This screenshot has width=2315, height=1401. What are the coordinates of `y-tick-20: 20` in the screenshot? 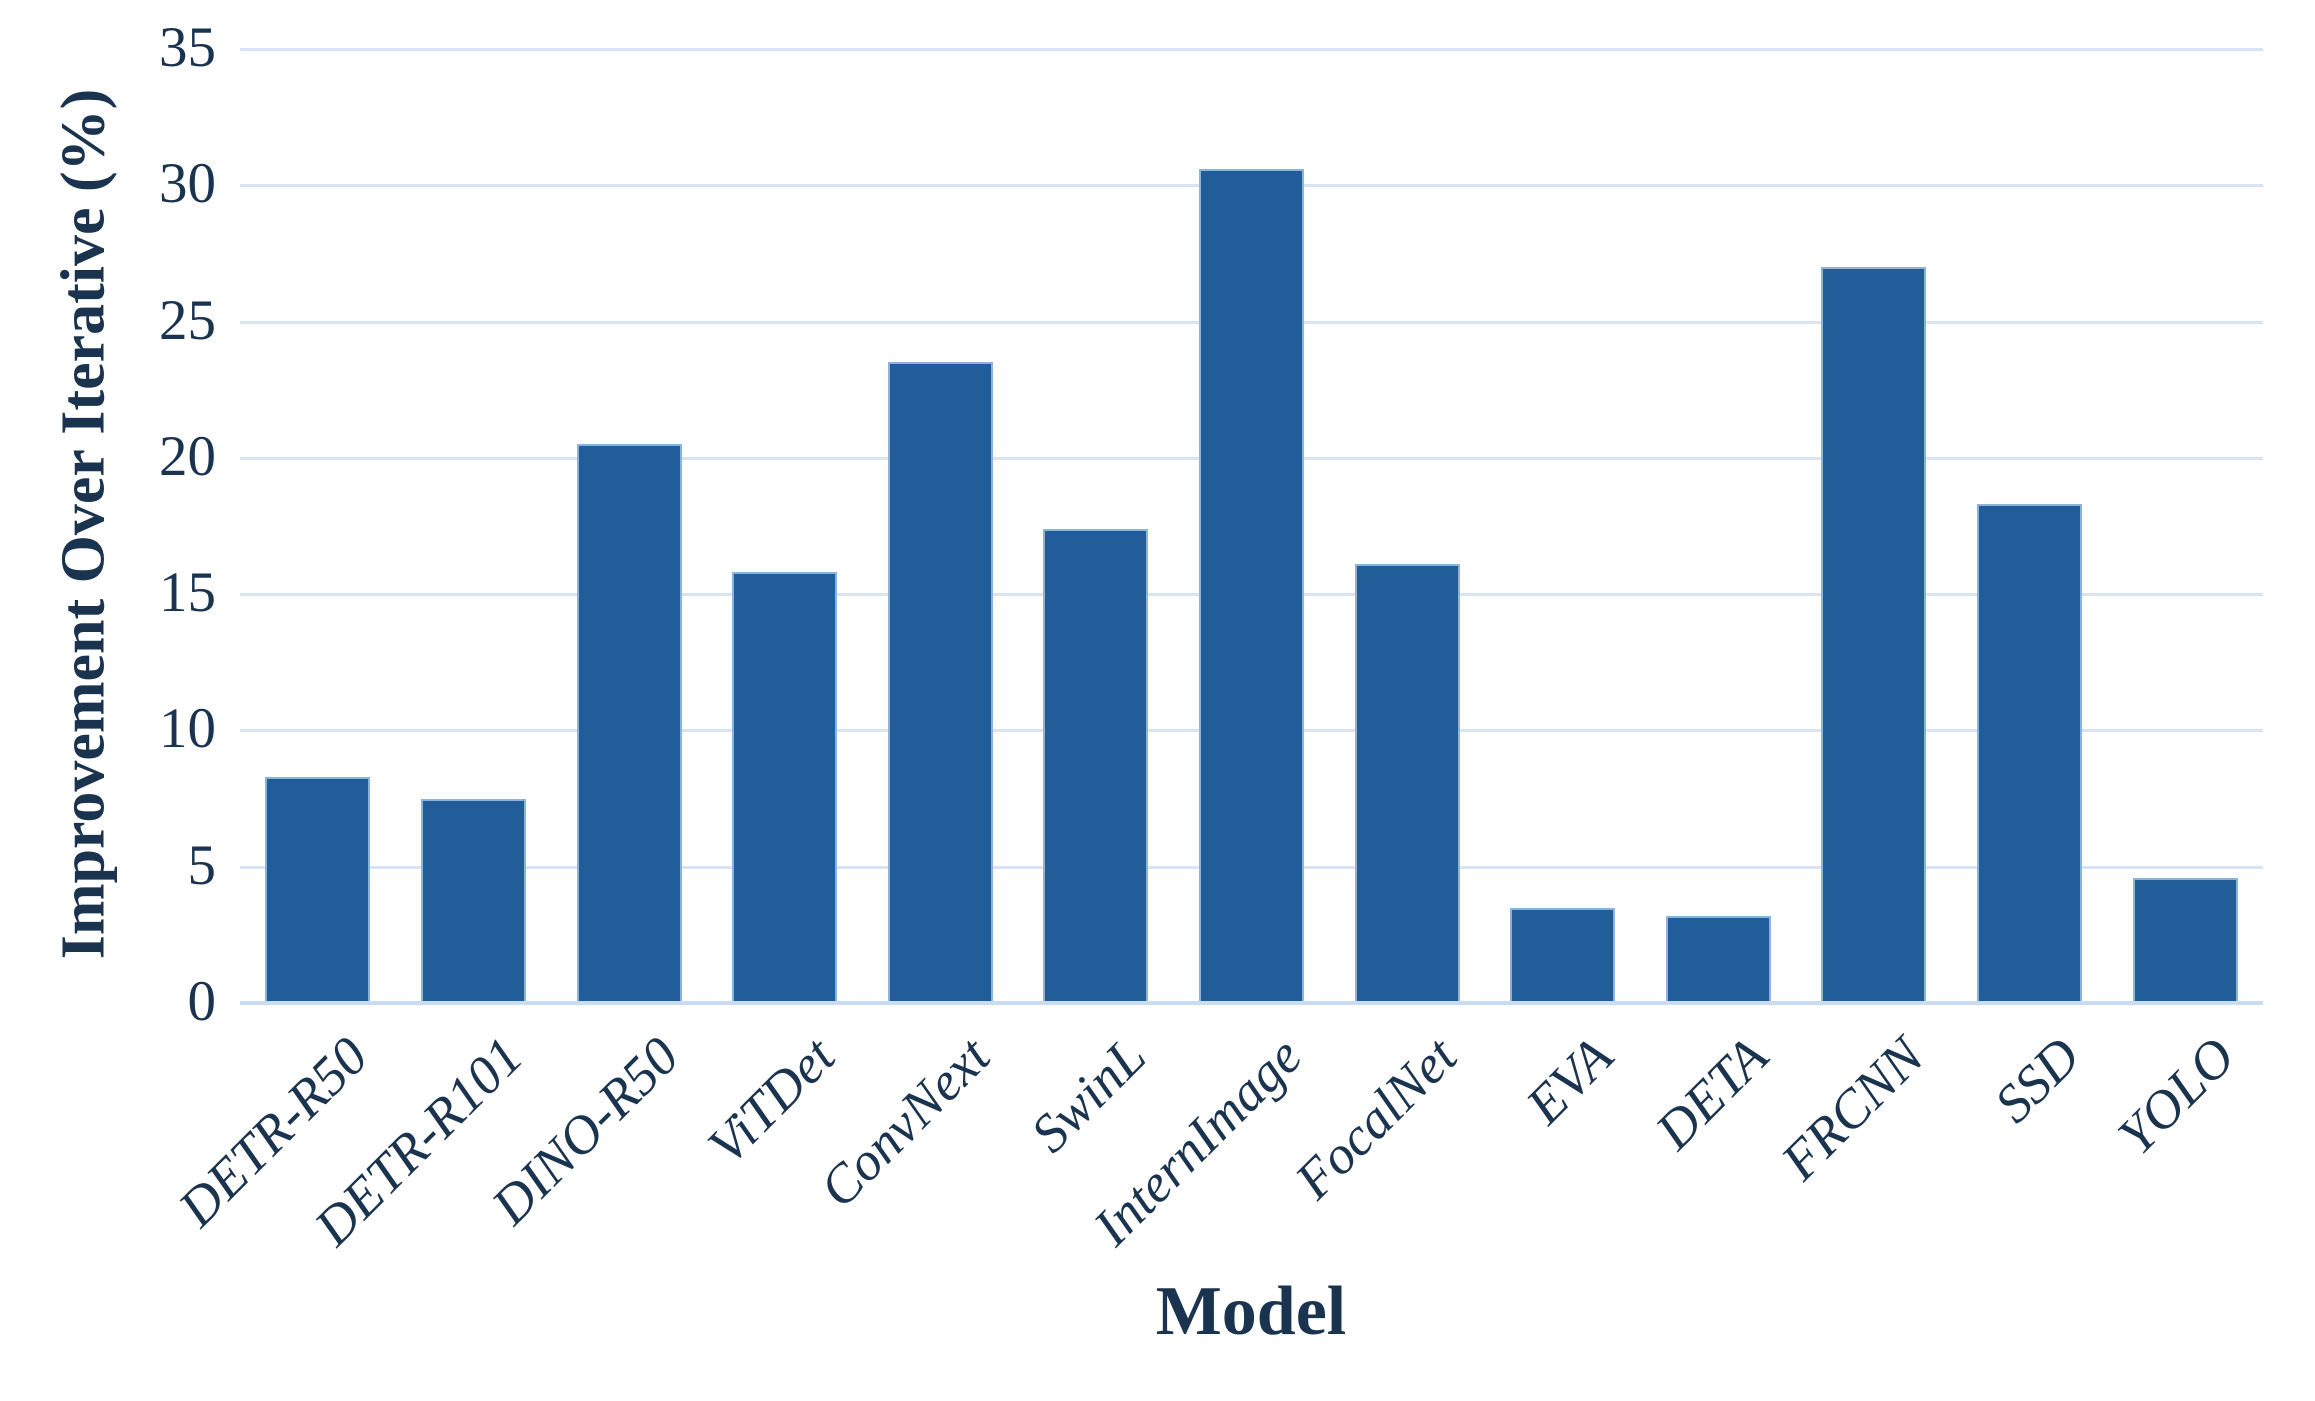 It's located at (187, 457).